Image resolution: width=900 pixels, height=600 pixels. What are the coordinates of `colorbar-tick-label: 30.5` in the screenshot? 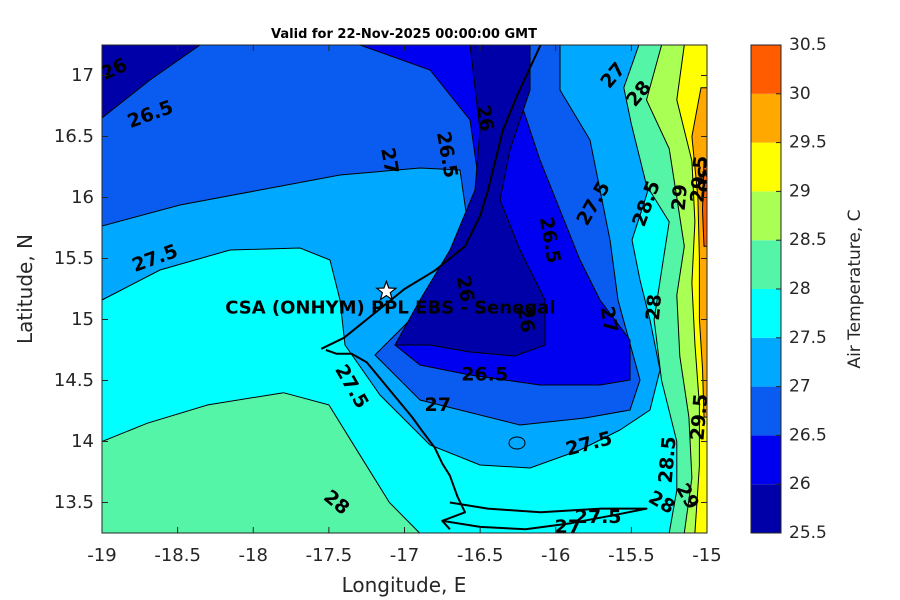 It's located at (808, 45).